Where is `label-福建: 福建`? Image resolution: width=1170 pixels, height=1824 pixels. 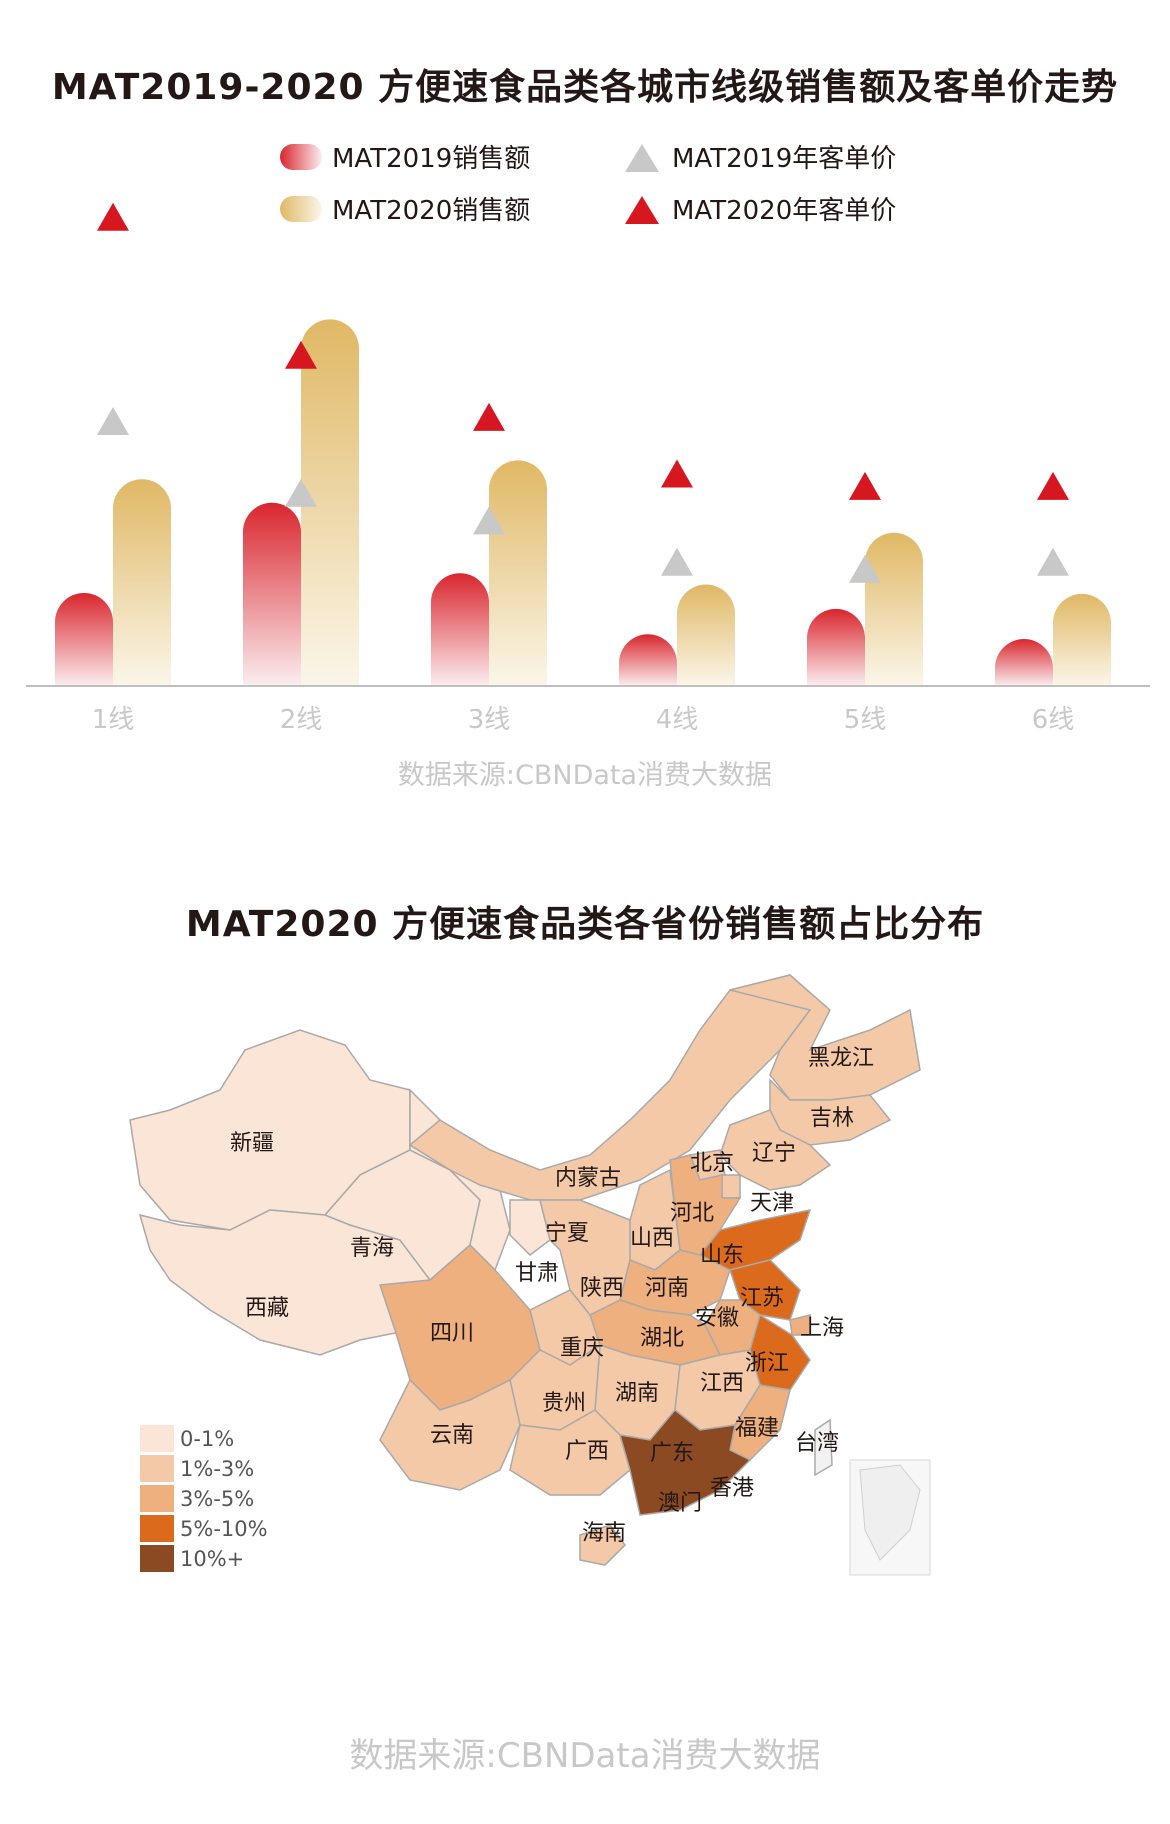 label-福建: 福建 is located at coordinates (757, 1428).